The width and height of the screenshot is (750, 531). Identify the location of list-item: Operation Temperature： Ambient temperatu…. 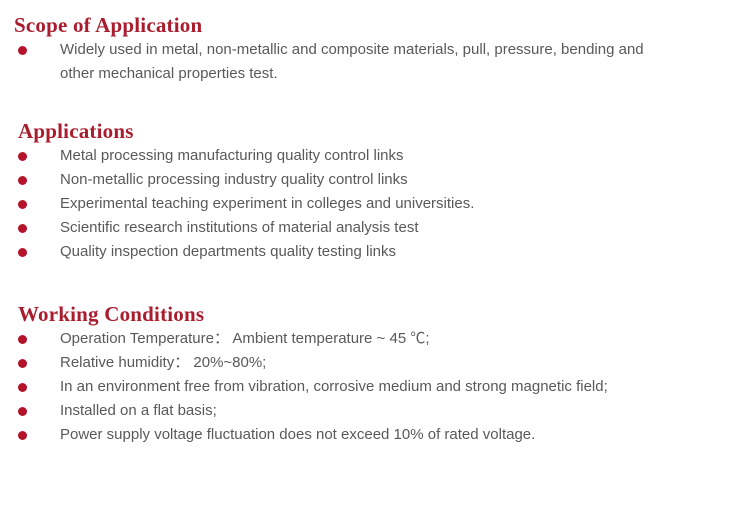
(382, 339).